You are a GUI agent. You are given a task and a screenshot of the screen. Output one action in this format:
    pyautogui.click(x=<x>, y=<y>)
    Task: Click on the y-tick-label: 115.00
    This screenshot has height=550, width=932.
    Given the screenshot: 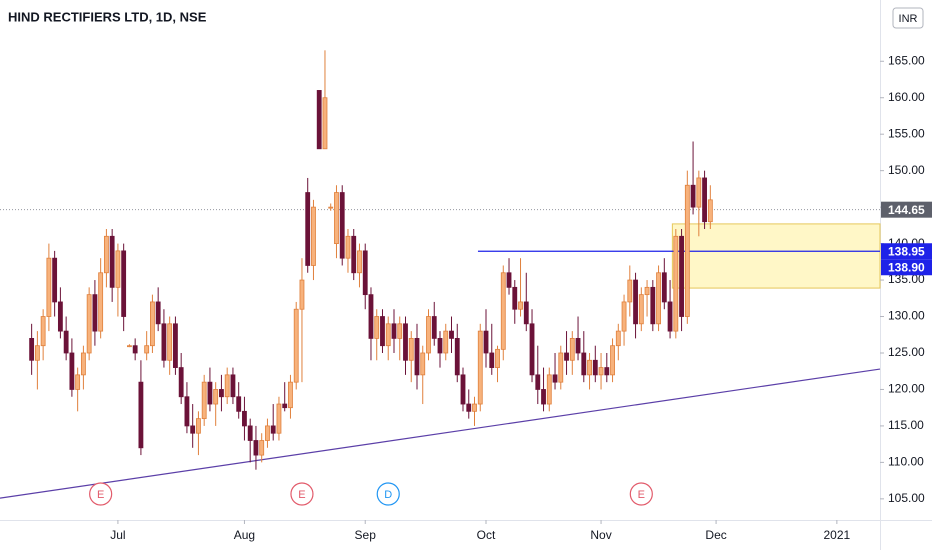 What is the action you would take?
    pyautogui.click(x=906, y=425)
    